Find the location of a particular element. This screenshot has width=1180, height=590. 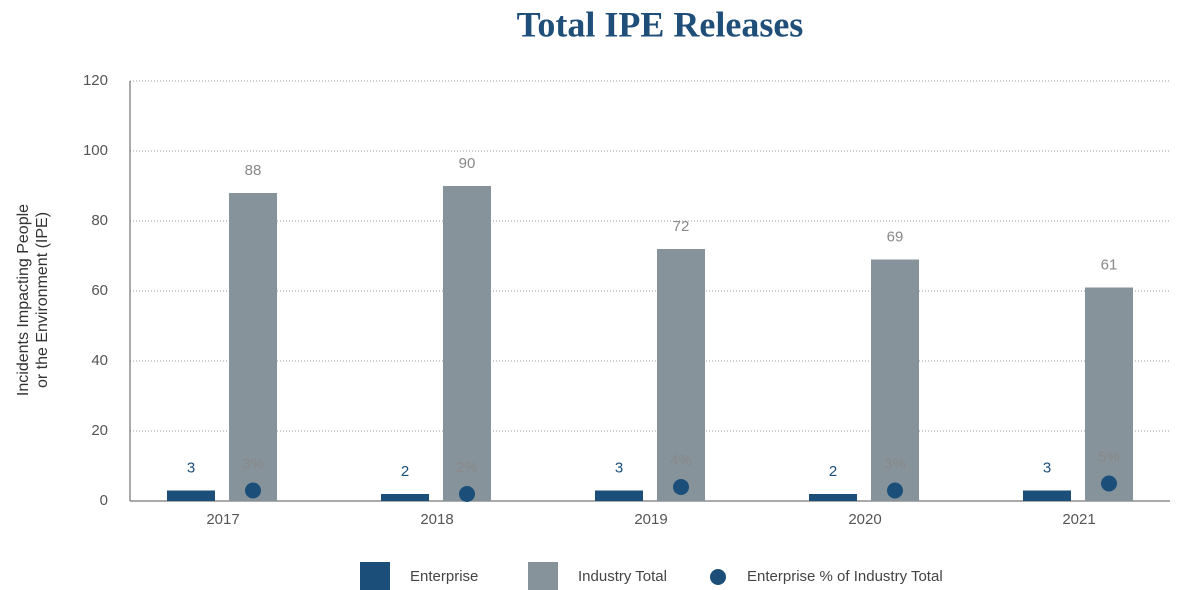

value-label: 61 is located at coordinates (1109, 264).